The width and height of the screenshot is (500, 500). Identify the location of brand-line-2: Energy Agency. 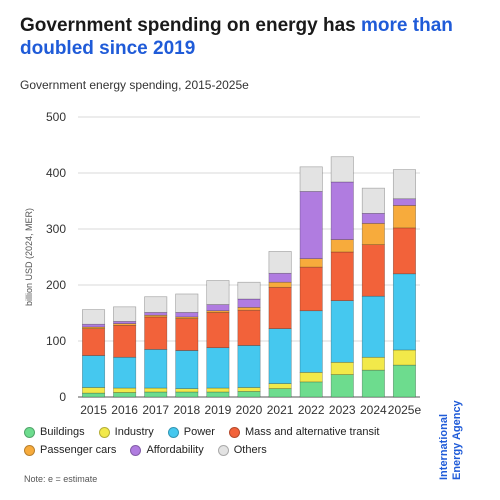
(457, 440).